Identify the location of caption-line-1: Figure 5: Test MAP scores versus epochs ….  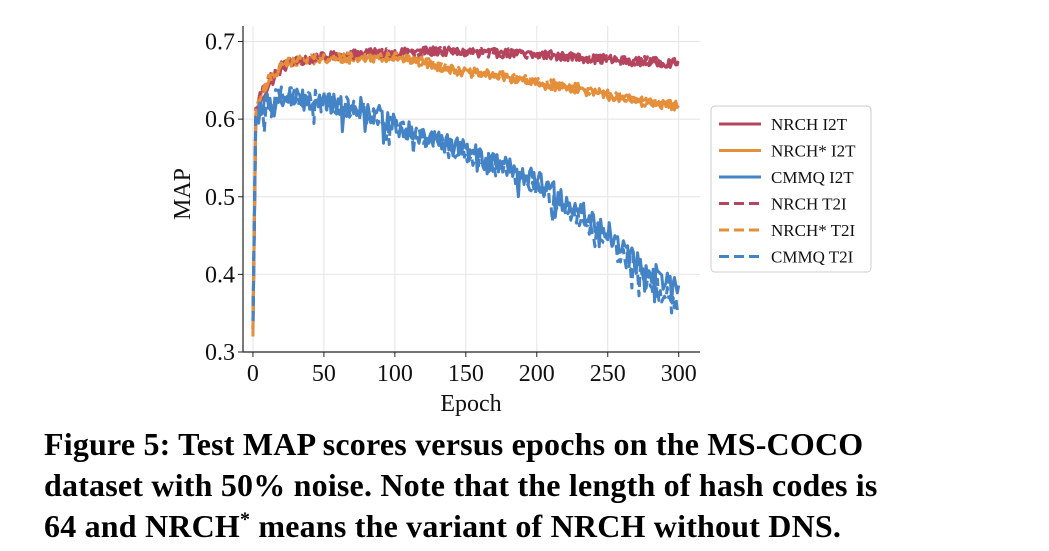
(454, 444).